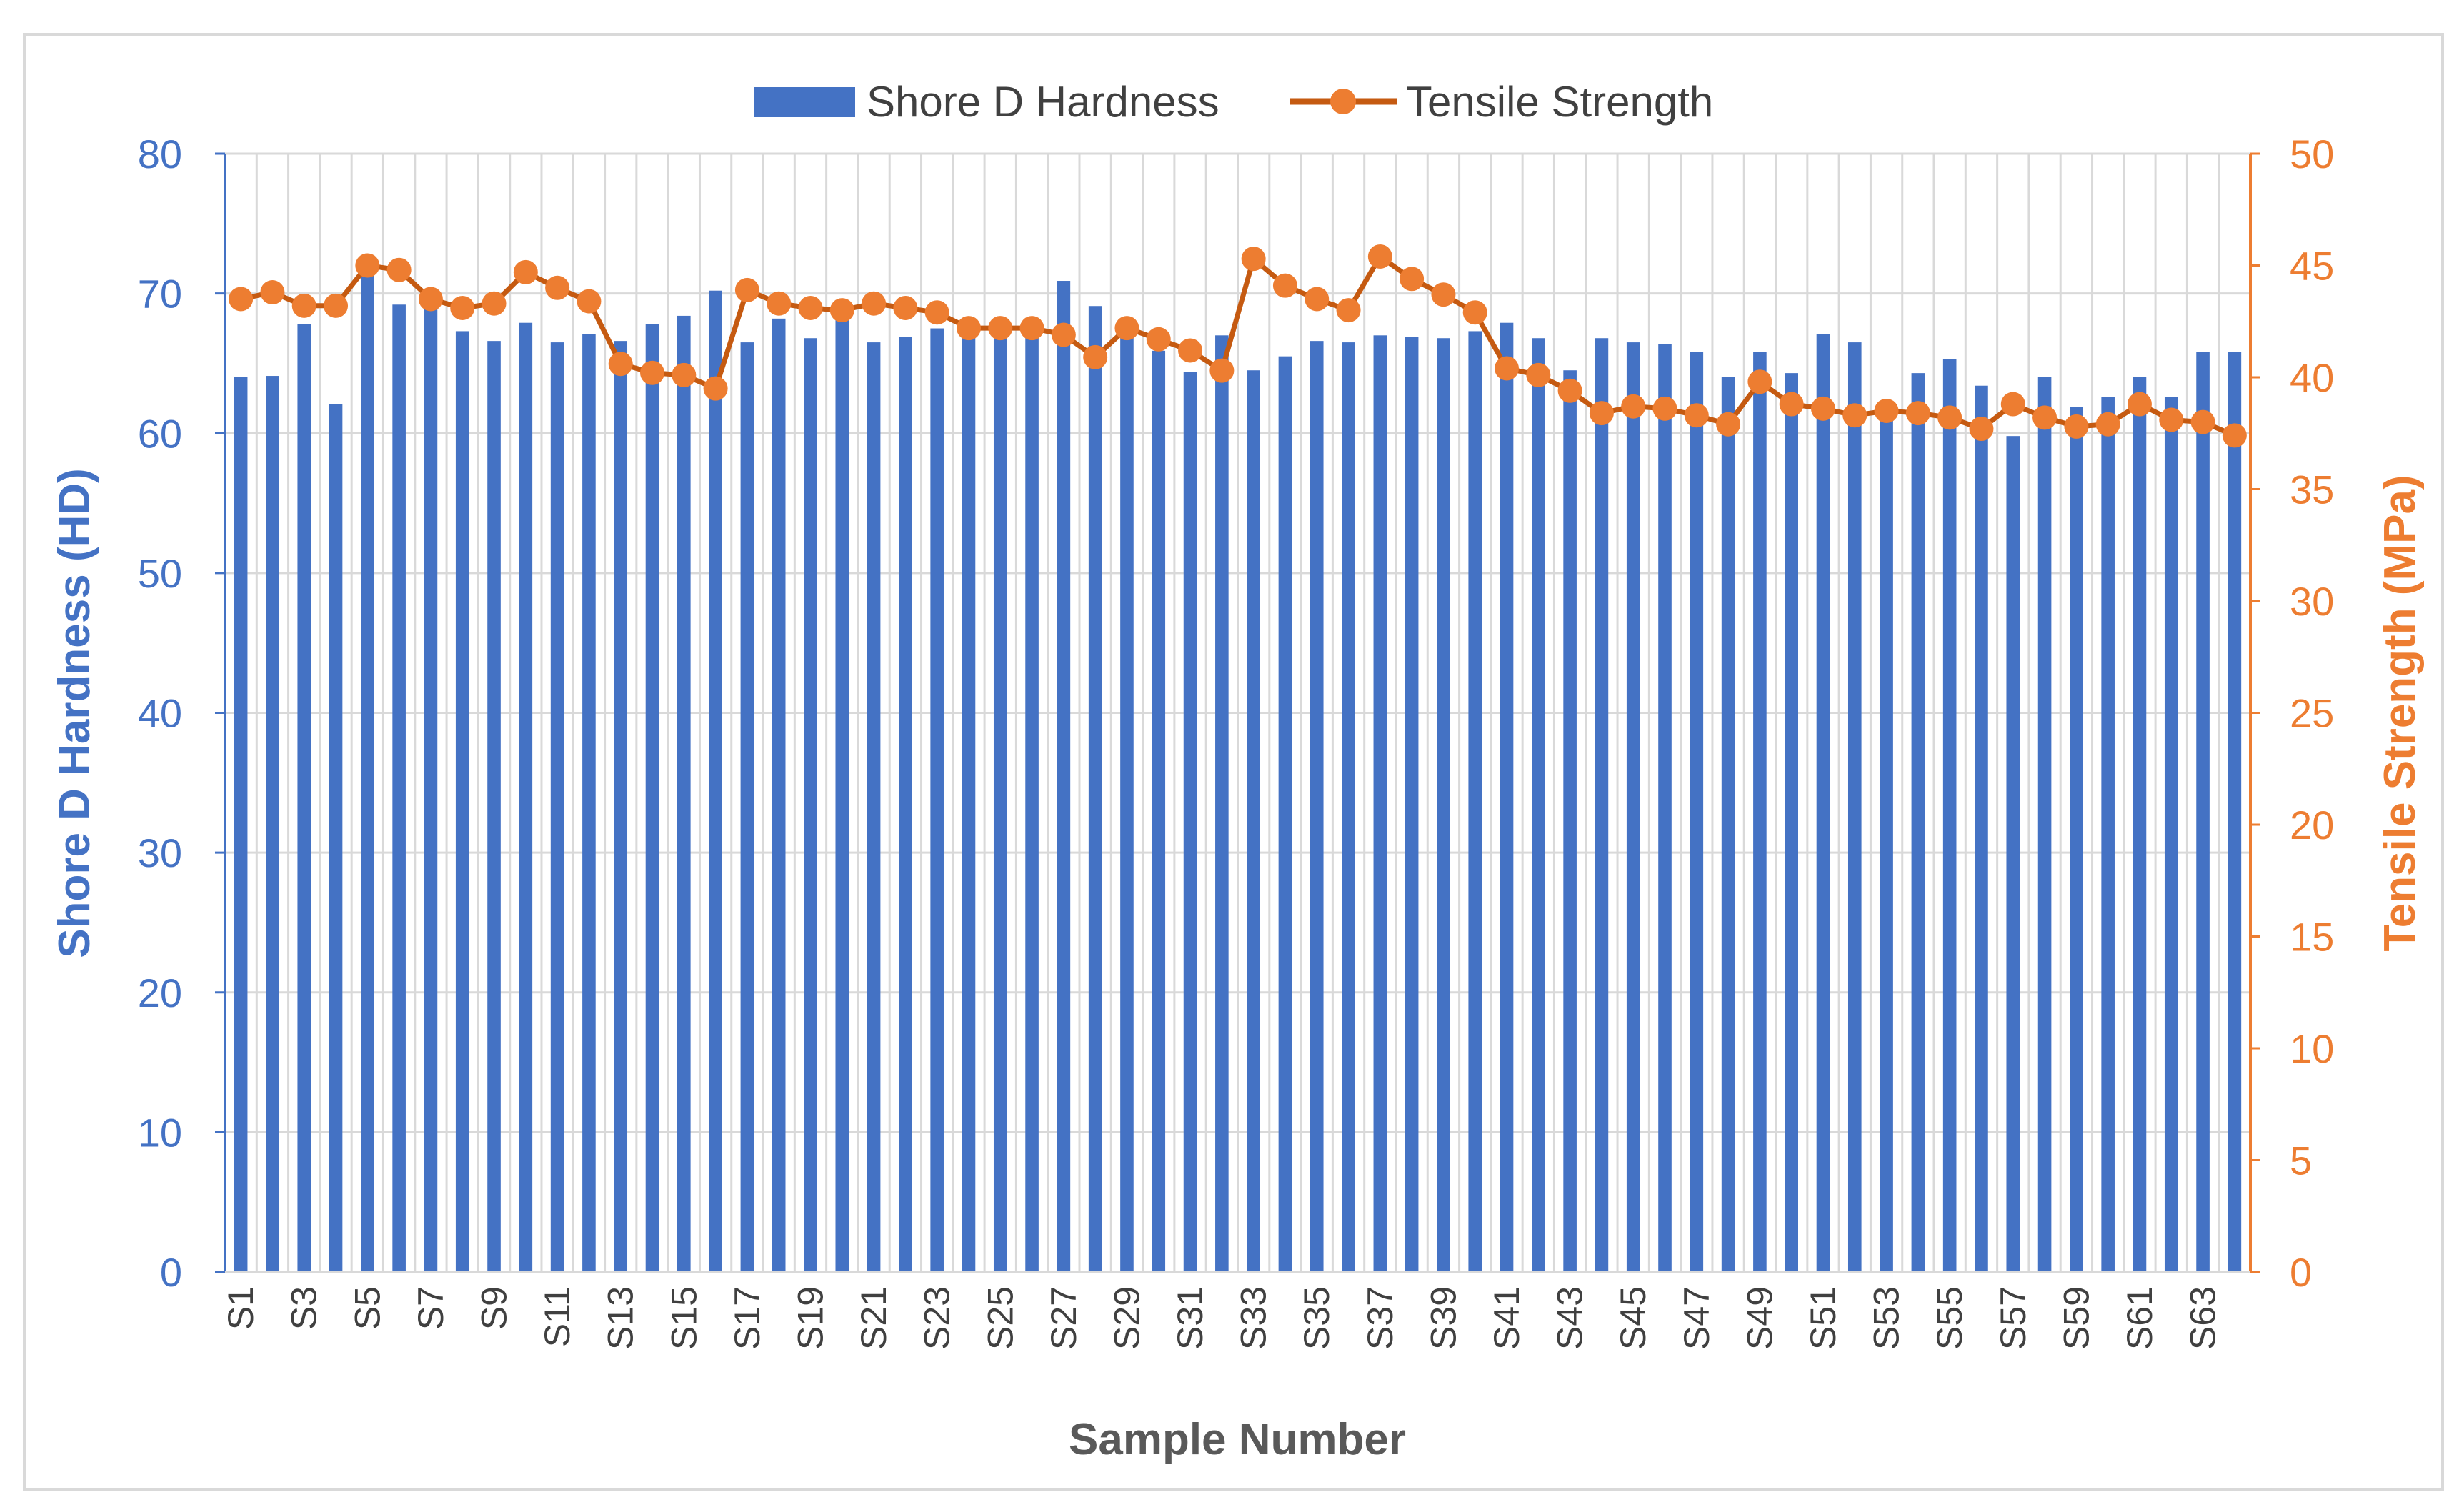 The height and width of the screenshot is (1510, 2464). I want to click on x-tick-label: S11, so click(557, 1317).